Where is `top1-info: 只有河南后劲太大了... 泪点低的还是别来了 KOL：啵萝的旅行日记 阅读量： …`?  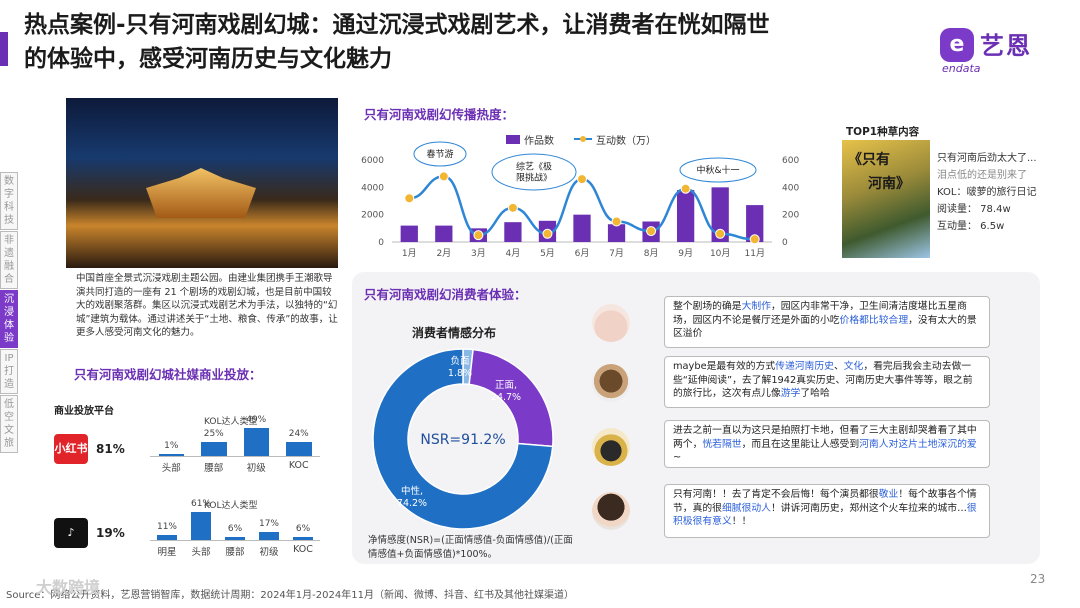
top1-info: 只有河南后劲太大了... 泪点低的还是别来了 KOL：啵萝的旅行日记 阅读量： … is located at coordinates (1002, 192).